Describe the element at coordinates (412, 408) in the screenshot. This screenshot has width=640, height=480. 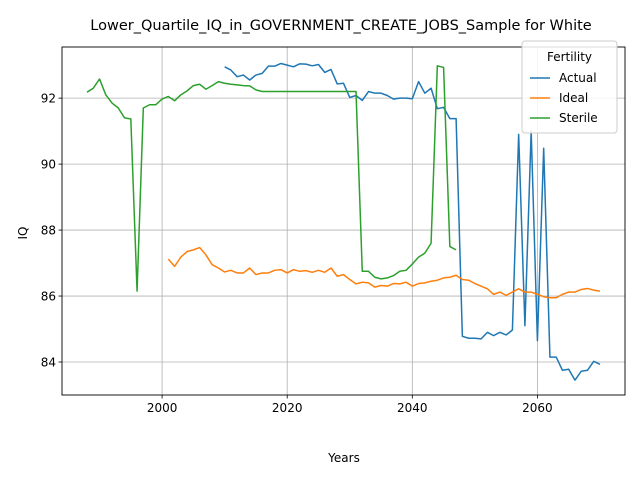
I see `x-tick-label: 2040` at that location.